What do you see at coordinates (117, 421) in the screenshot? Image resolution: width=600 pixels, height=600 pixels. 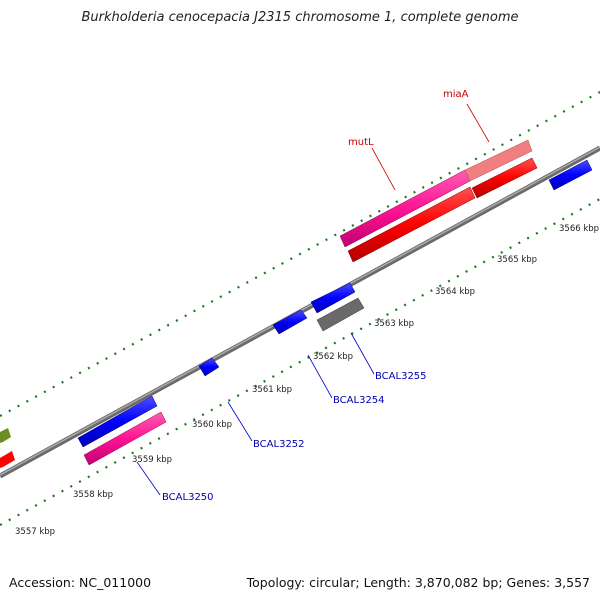 I see `gene-bcal3250-upper` at bounding box center [117, 421].